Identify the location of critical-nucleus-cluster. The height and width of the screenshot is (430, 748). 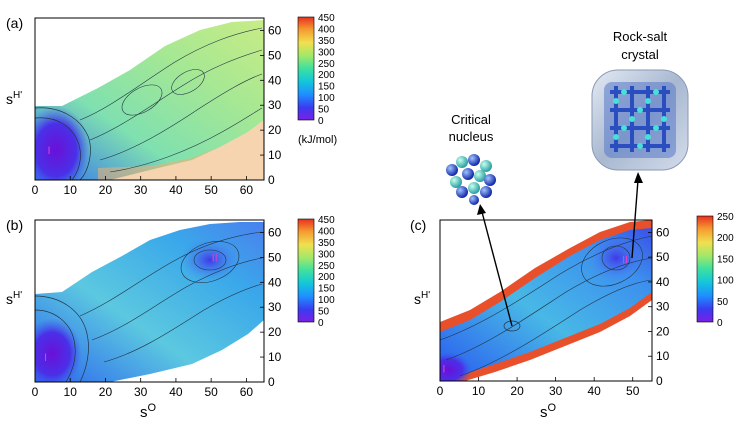
(471, 179).